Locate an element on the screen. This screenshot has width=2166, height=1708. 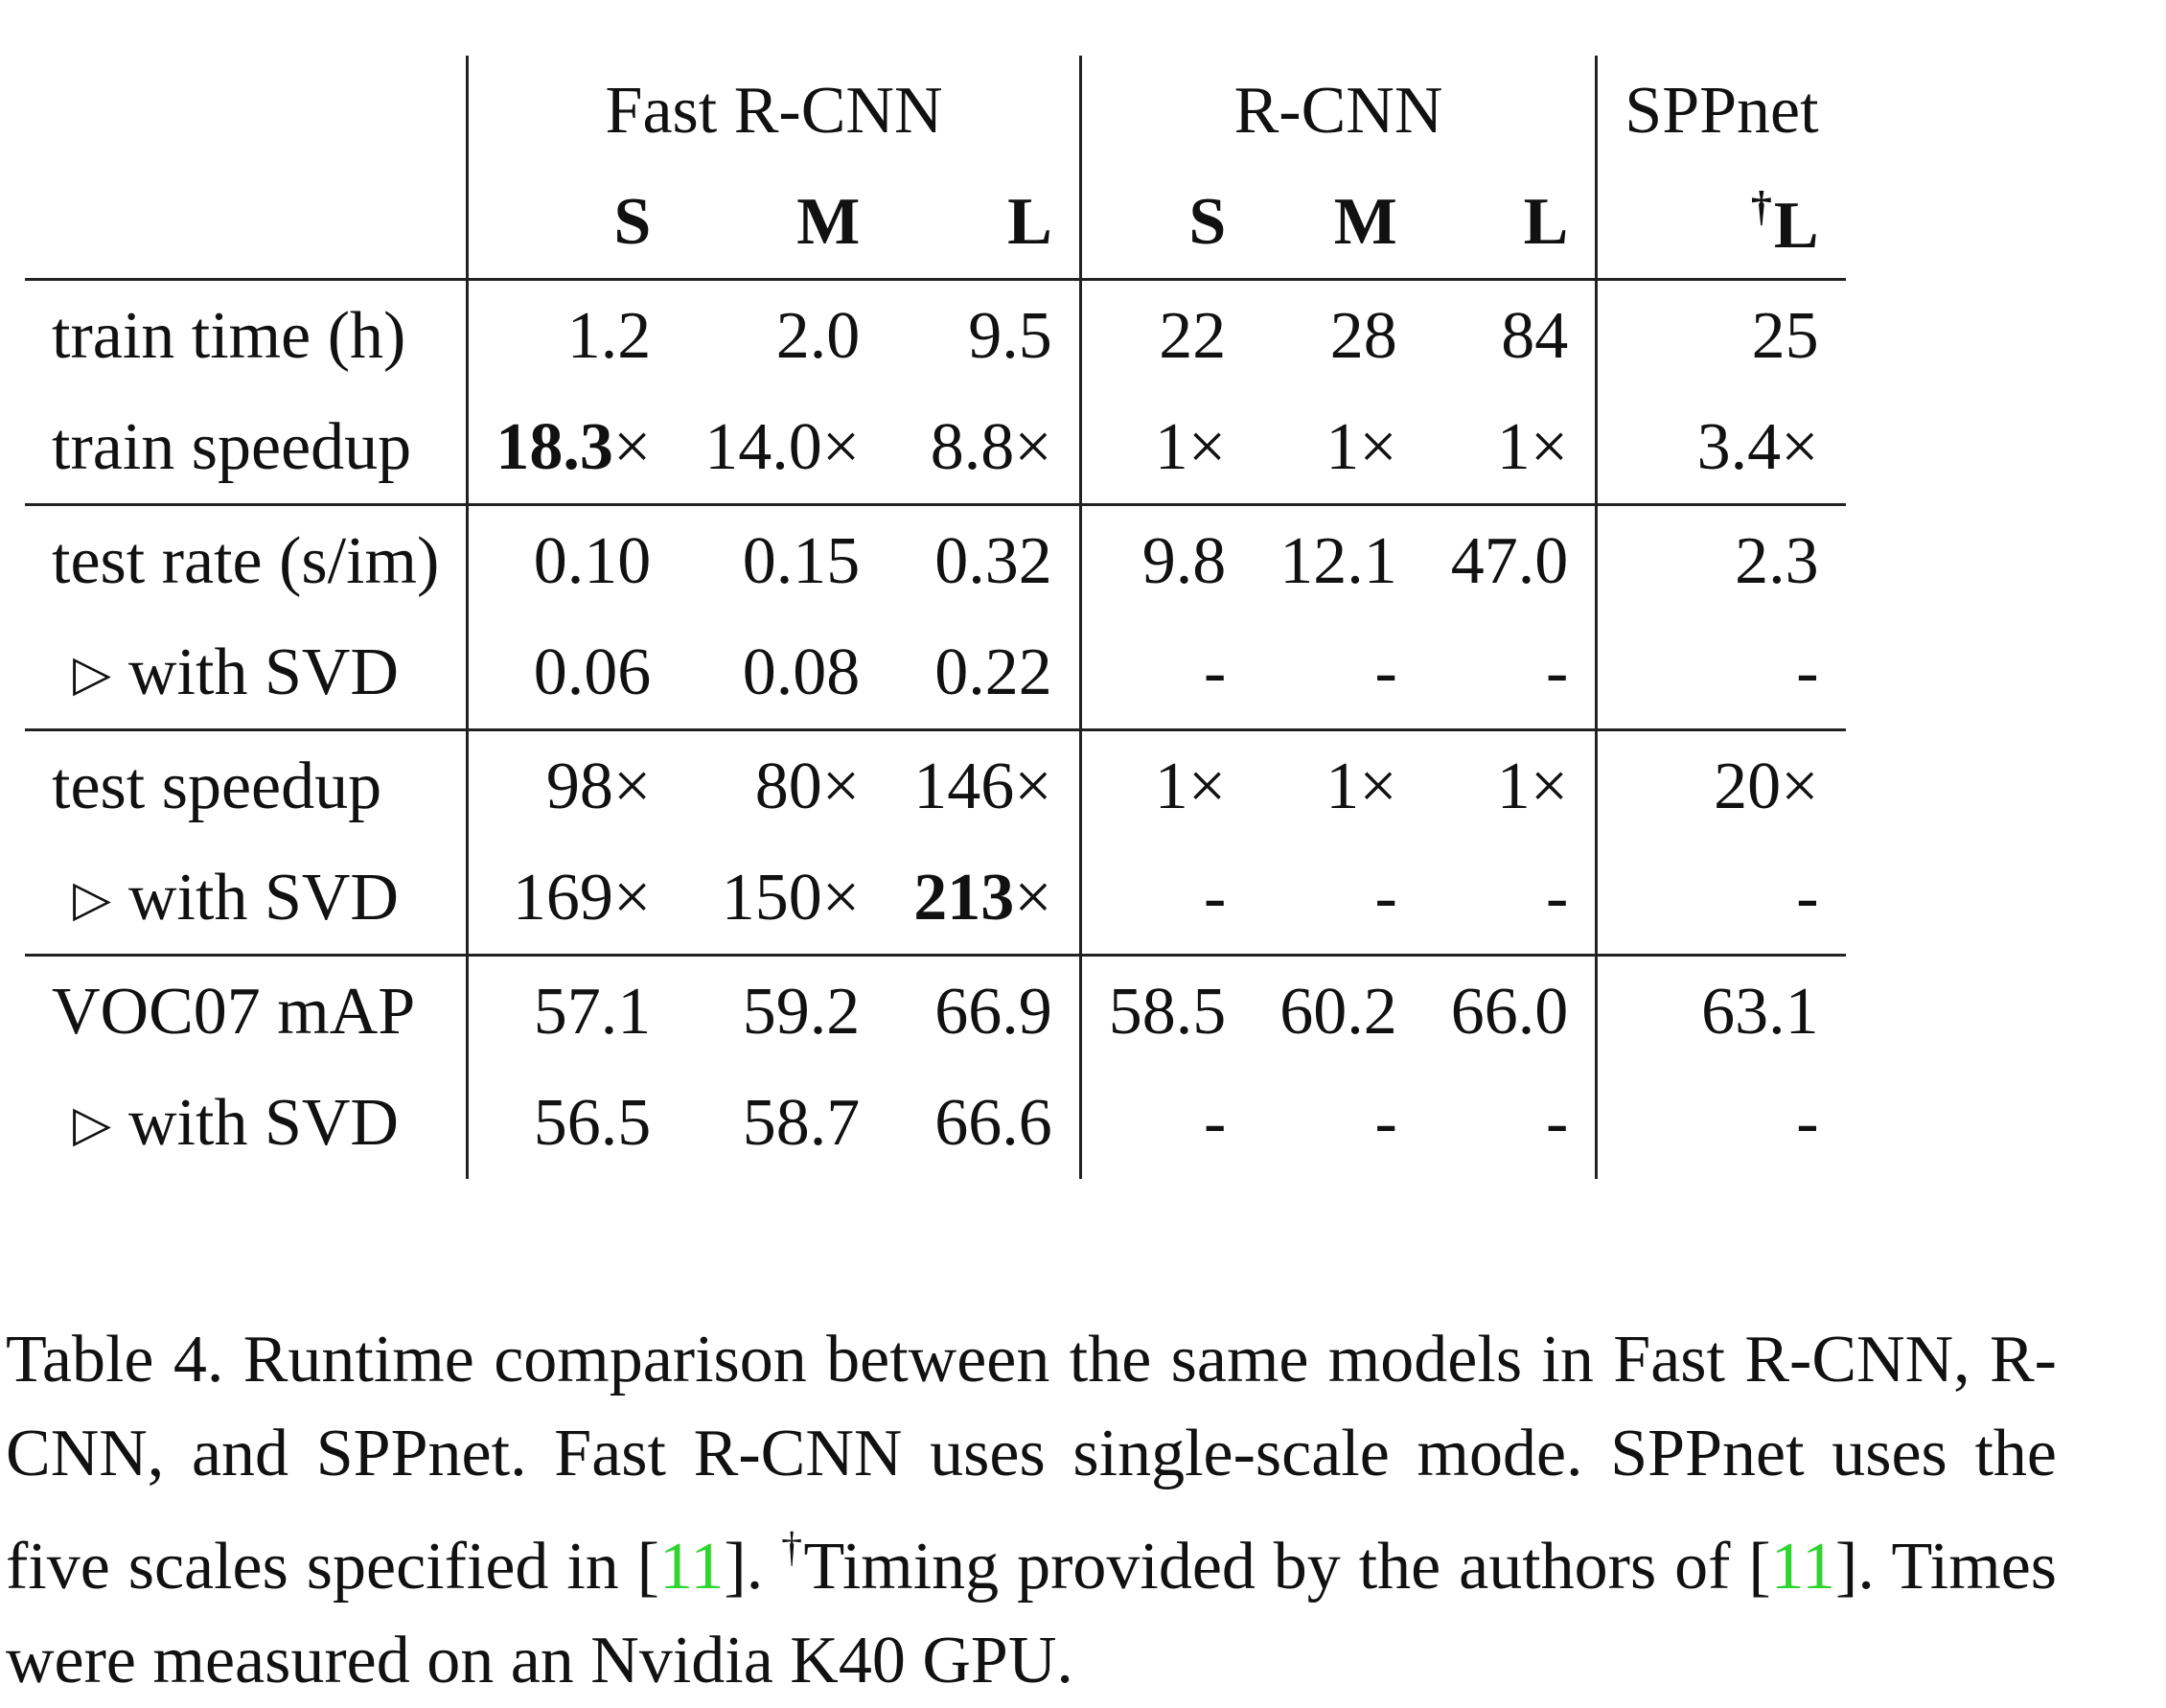
size-header-fast-s: S is located at coordinates (632, 222).